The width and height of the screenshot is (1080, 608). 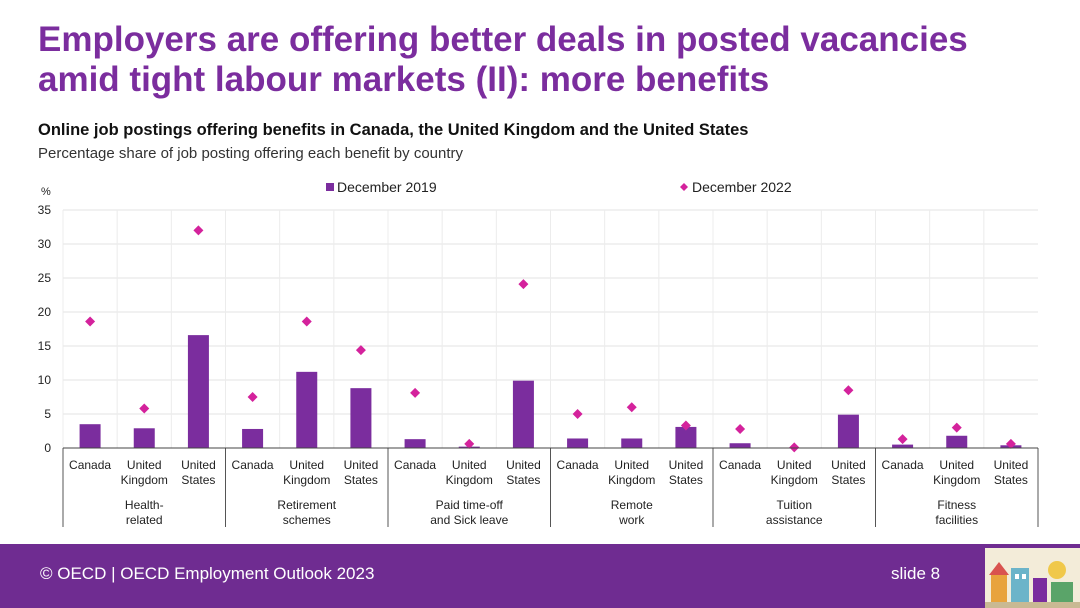 What do you see at coordinates (45, 244) in the screenshot?
I see `y-tick-label: 30` at bounding box center [45, 244].